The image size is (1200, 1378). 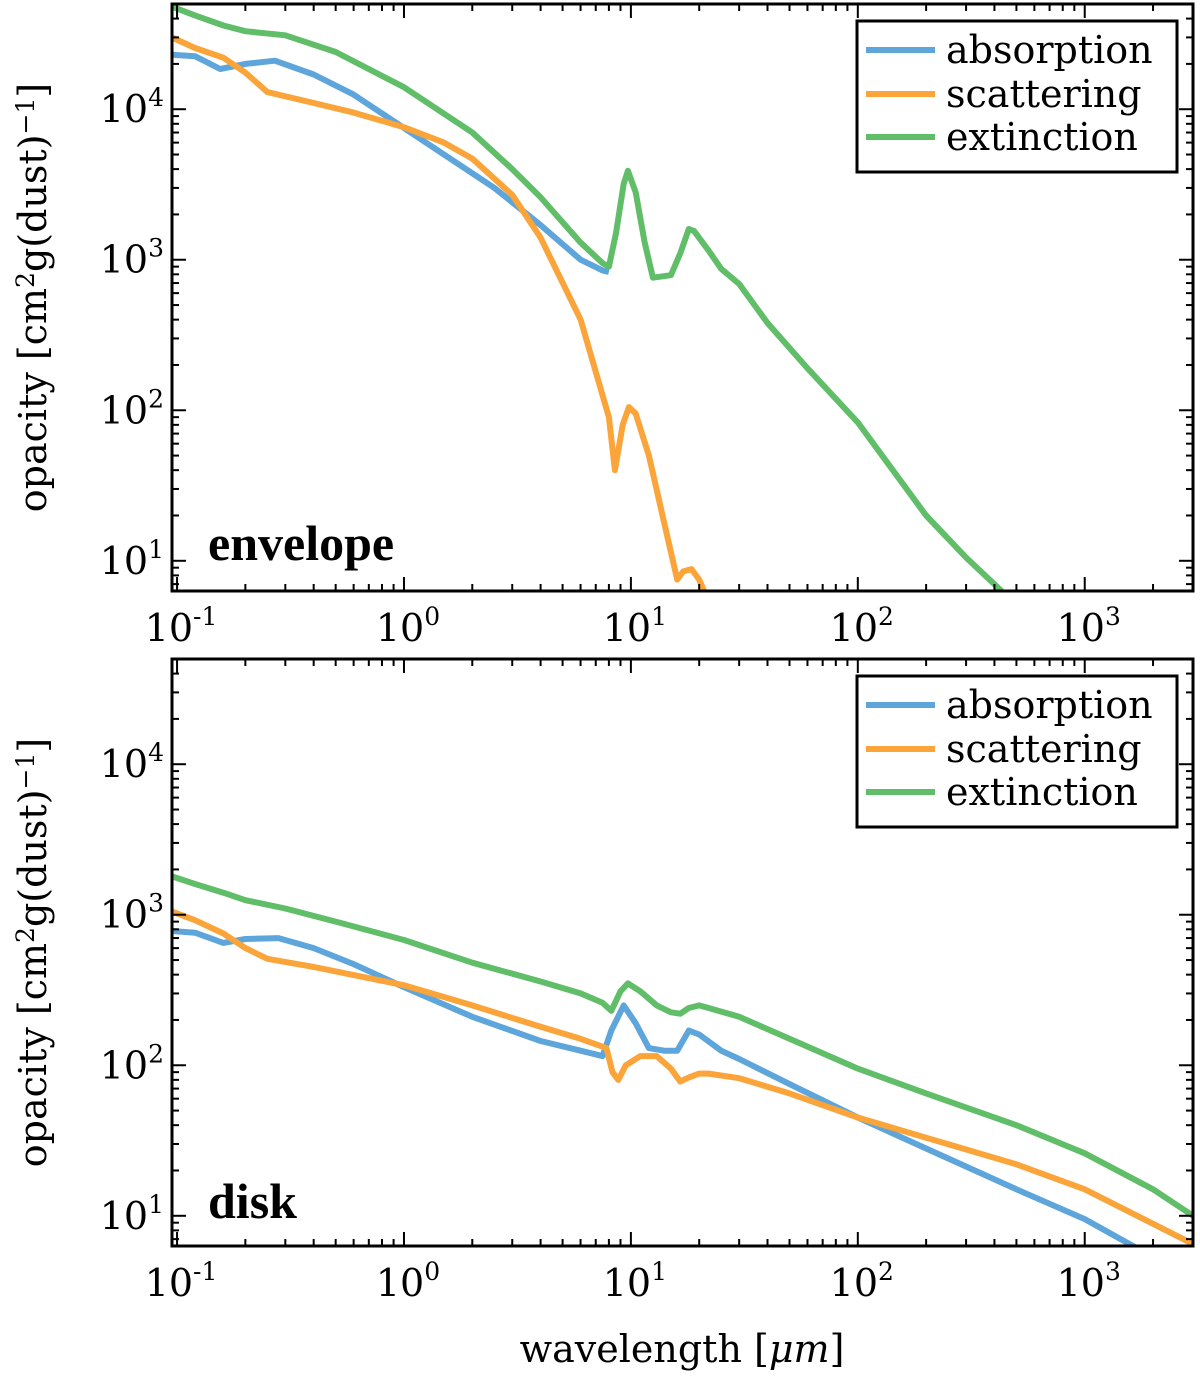 What do you see at coordinates (301, 543) in the screenshot?
I see `envelope-panel-label: envelope` at bounding box center [301, 543].